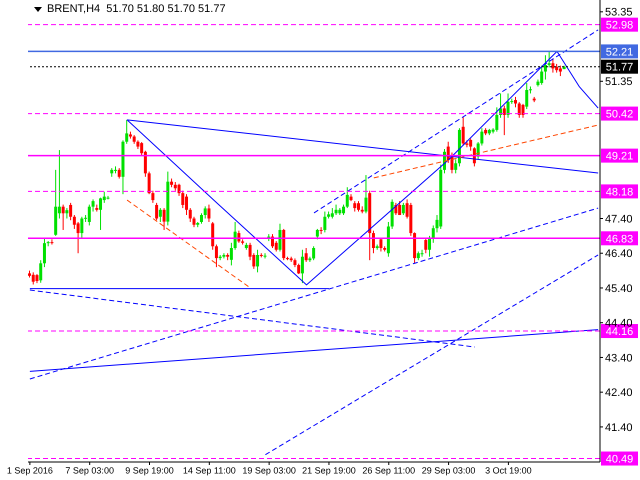 This screenshot has height=480, width=640. What do you see at coordinates (620, 192) in the screenshot?
I see `ref-line-label: 48.18` at bounding box center [620, 192].